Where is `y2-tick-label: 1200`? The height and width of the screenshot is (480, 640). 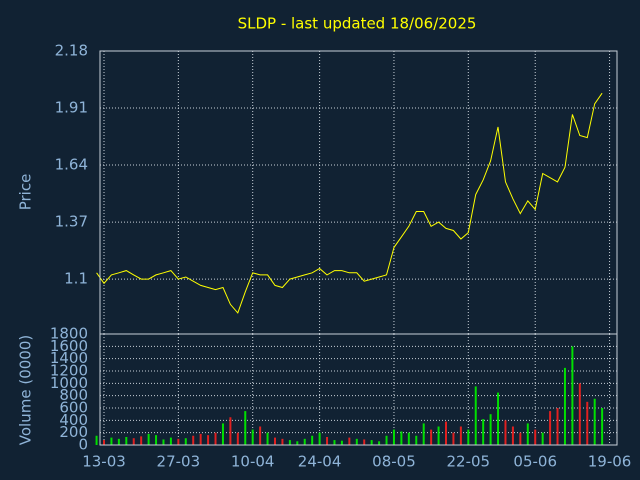
y2-tick-label: 1200 is located at coordinates (69, 371).